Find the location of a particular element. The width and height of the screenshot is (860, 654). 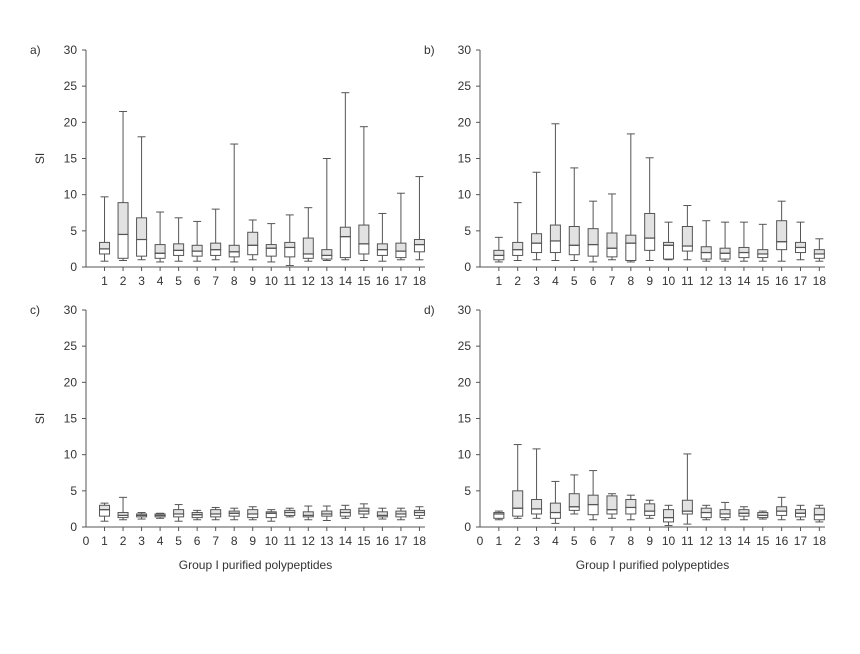

y-tick-label: 10 is located at coordinates (465, 455).